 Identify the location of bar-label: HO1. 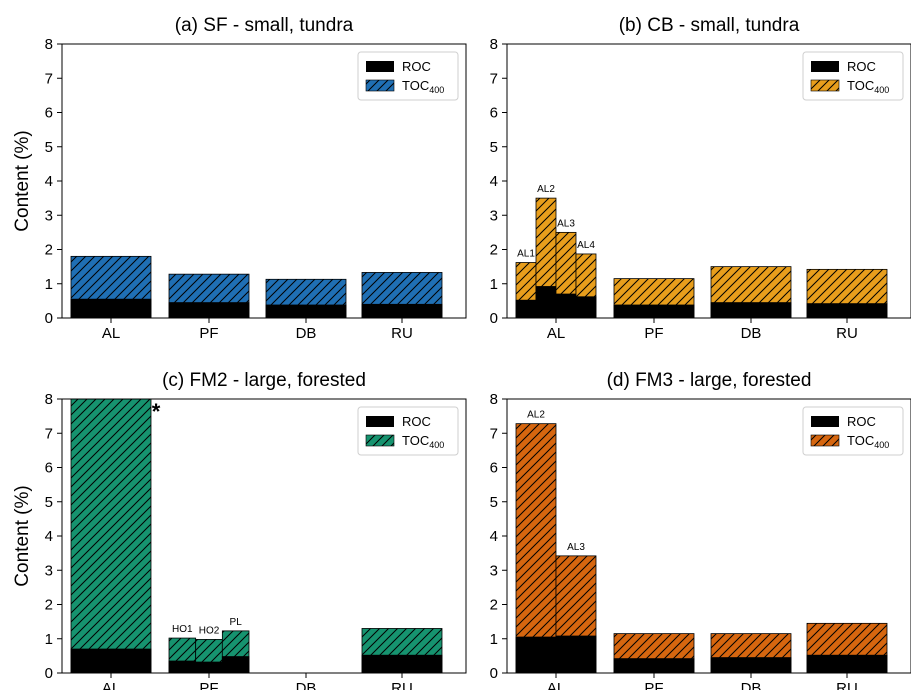
(182, 629).